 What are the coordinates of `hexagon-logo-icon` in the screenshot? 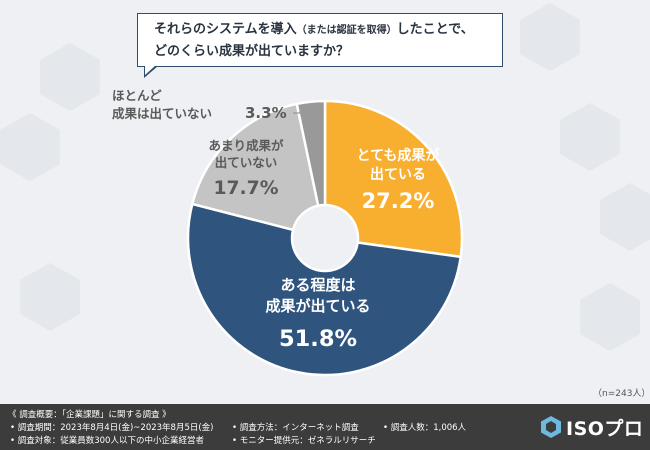 It's located at (551, 427).